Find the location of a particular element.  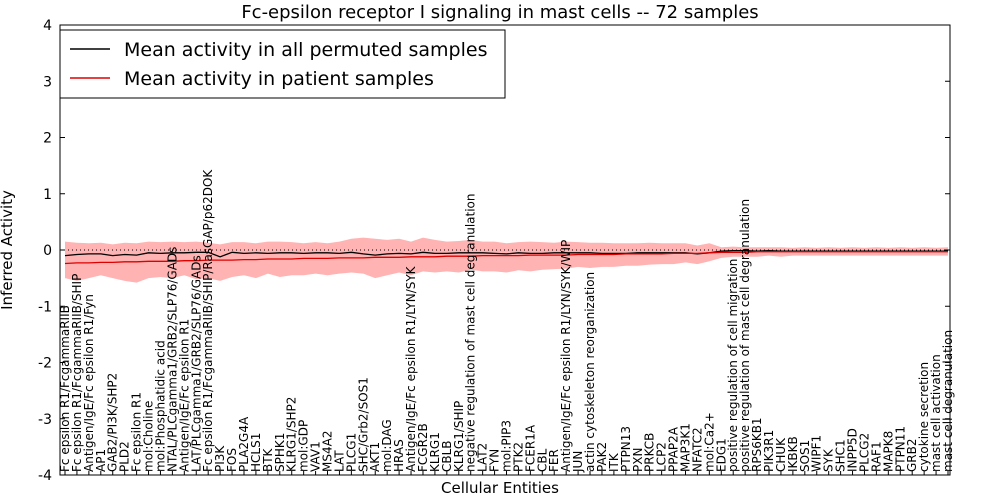

x-entity-label: NFATC2 is located at coordinates (697, 449).